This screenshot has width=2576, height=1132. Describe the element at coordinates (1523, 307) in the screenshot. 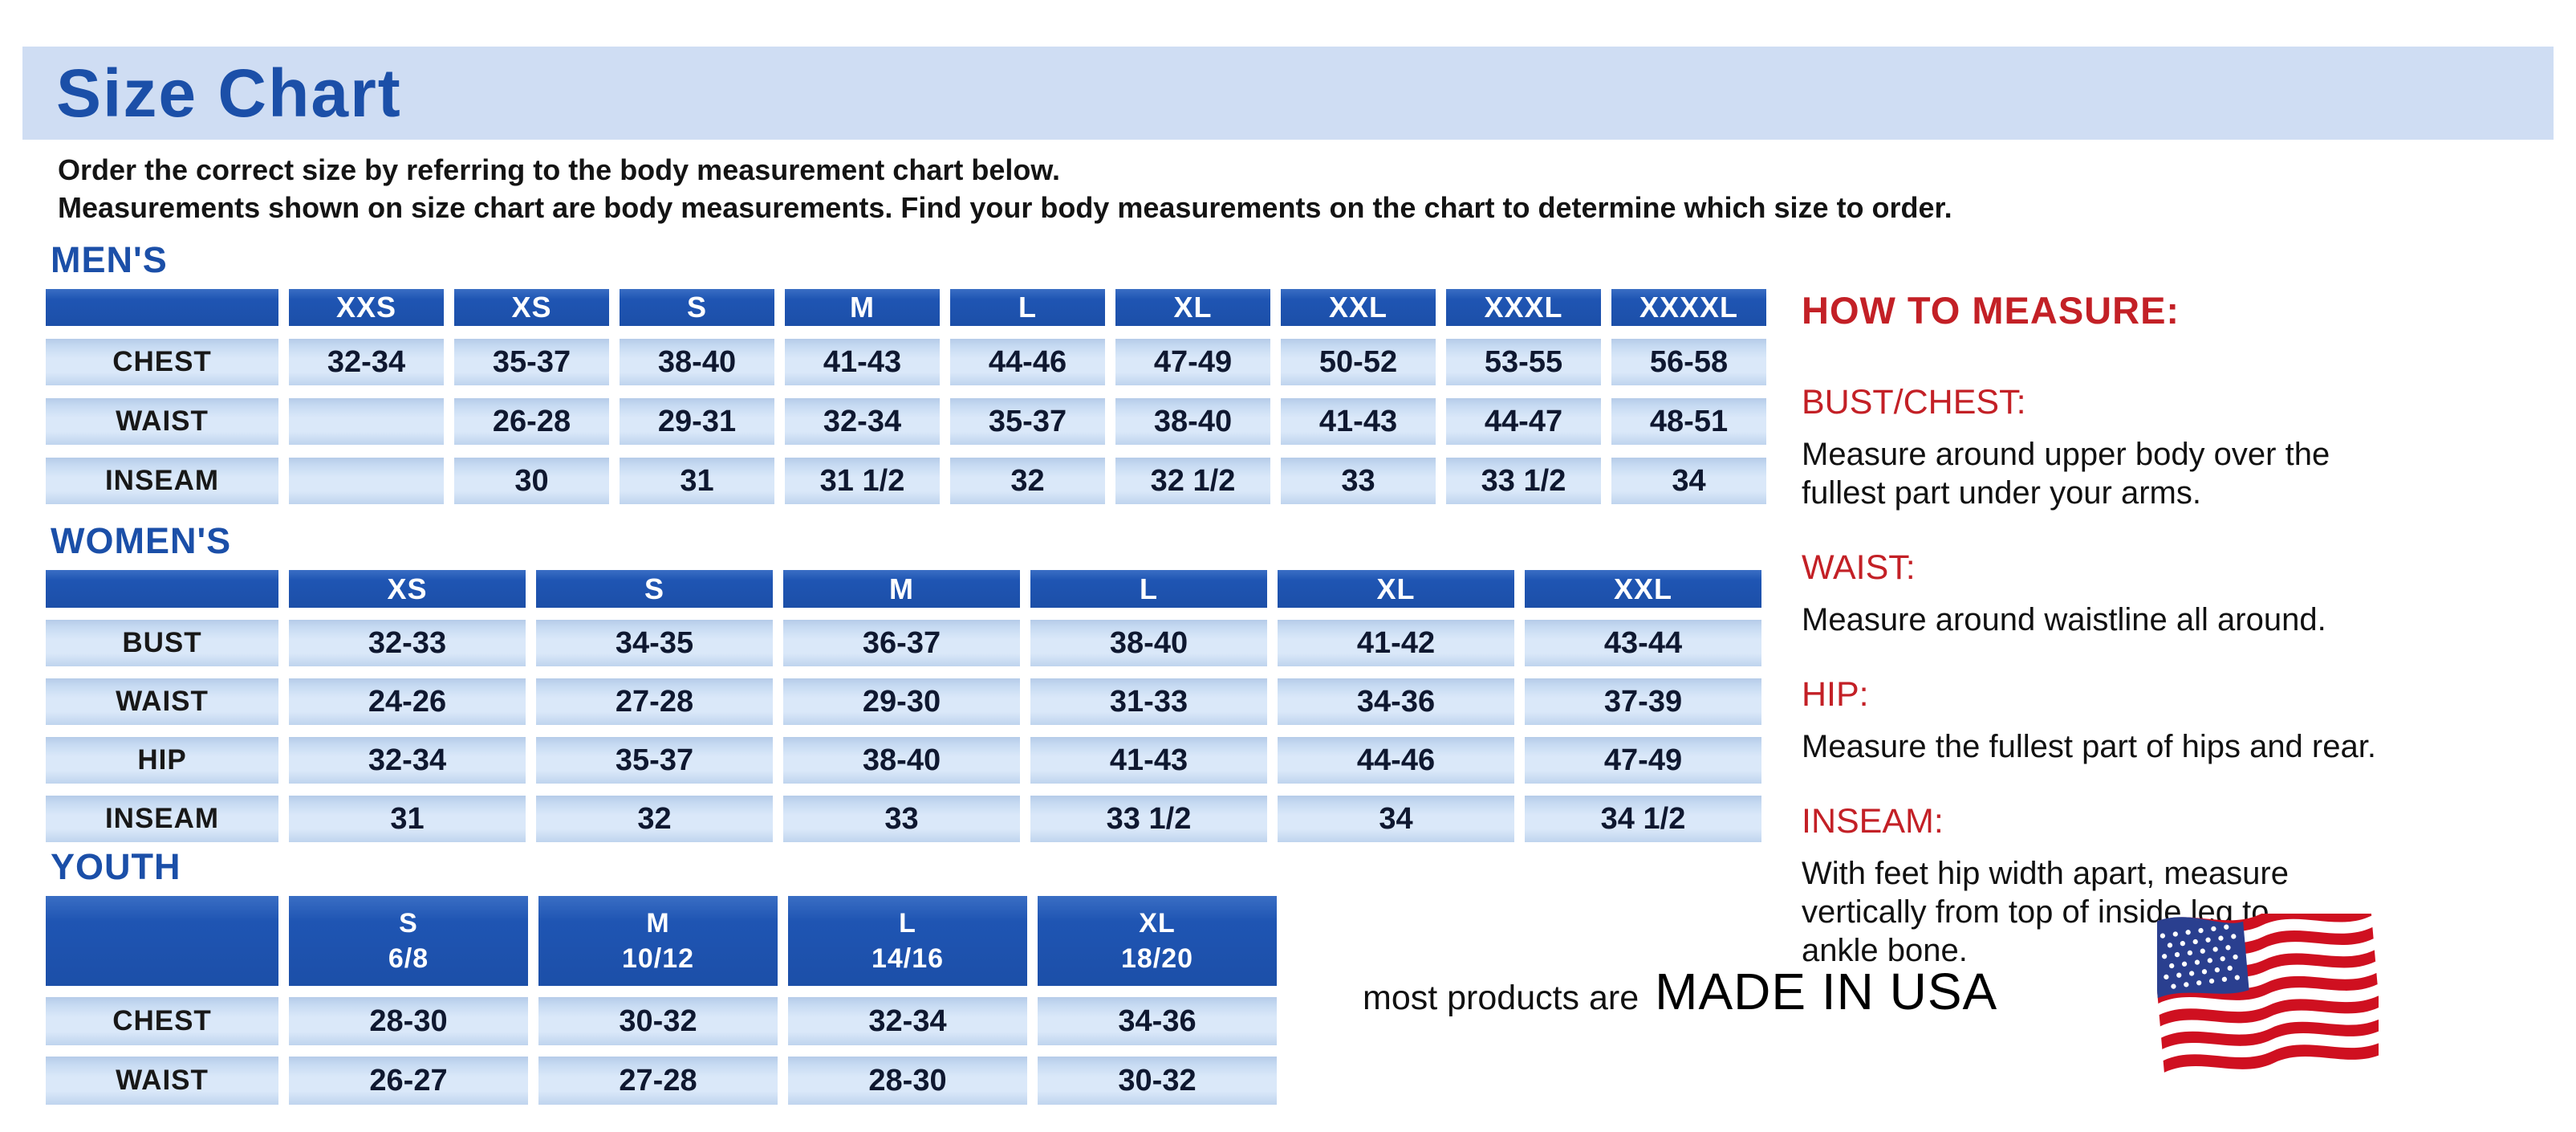

I see `column-header: XXXL` at that location.